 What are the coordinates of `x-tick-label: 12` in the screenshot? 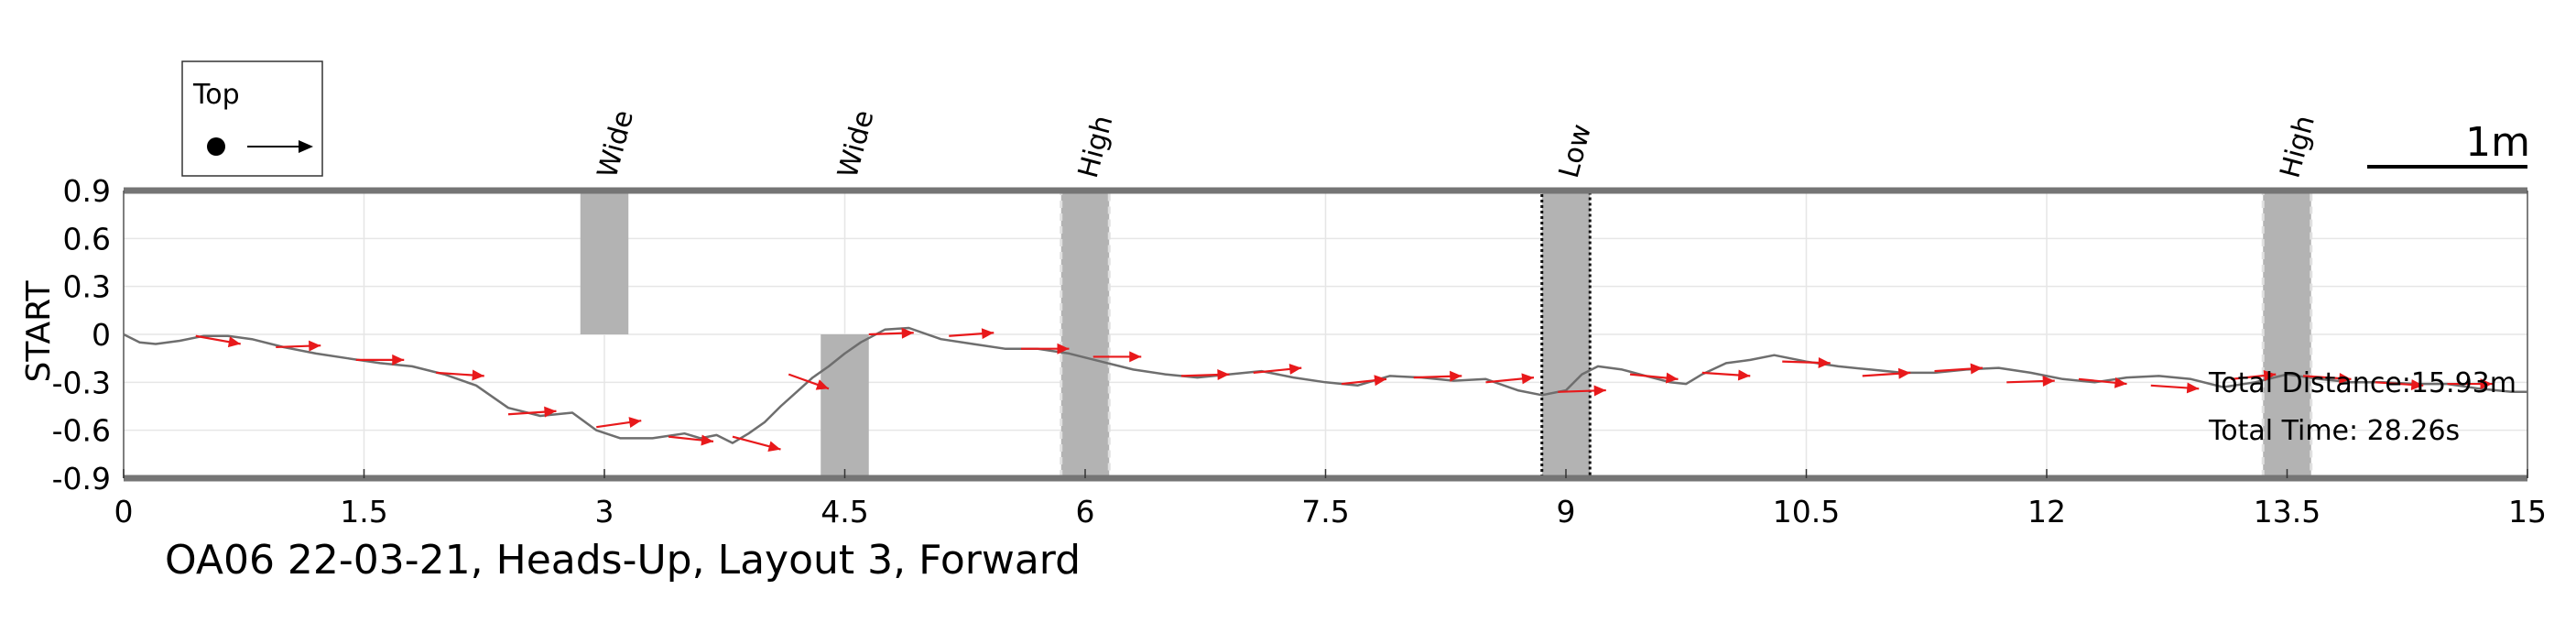 It's located at (2046, 512).